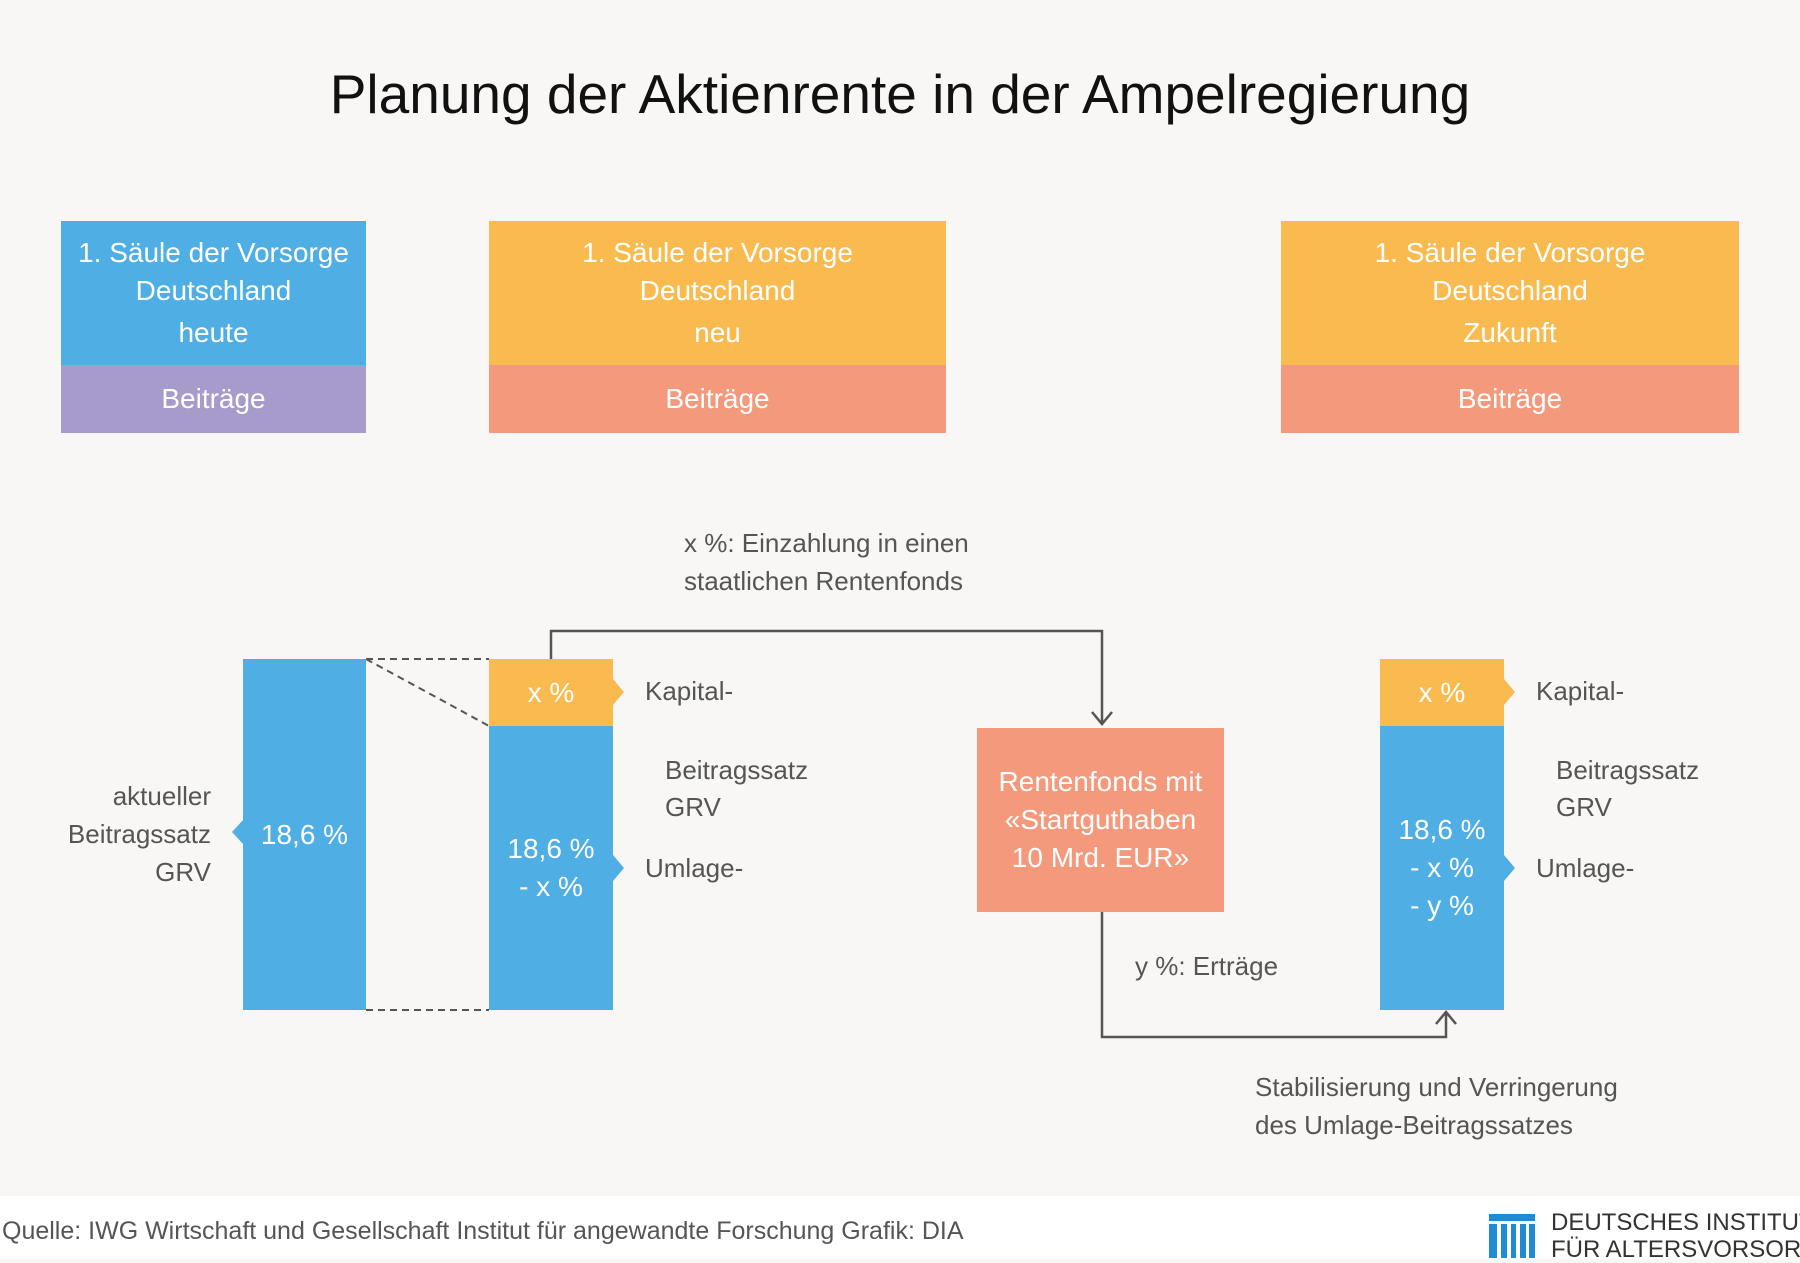 The width and height of the screenshot is (1800, 1263). I want to click on middle-beitragssatz-label: Beitragssatz, so click(737, 770).